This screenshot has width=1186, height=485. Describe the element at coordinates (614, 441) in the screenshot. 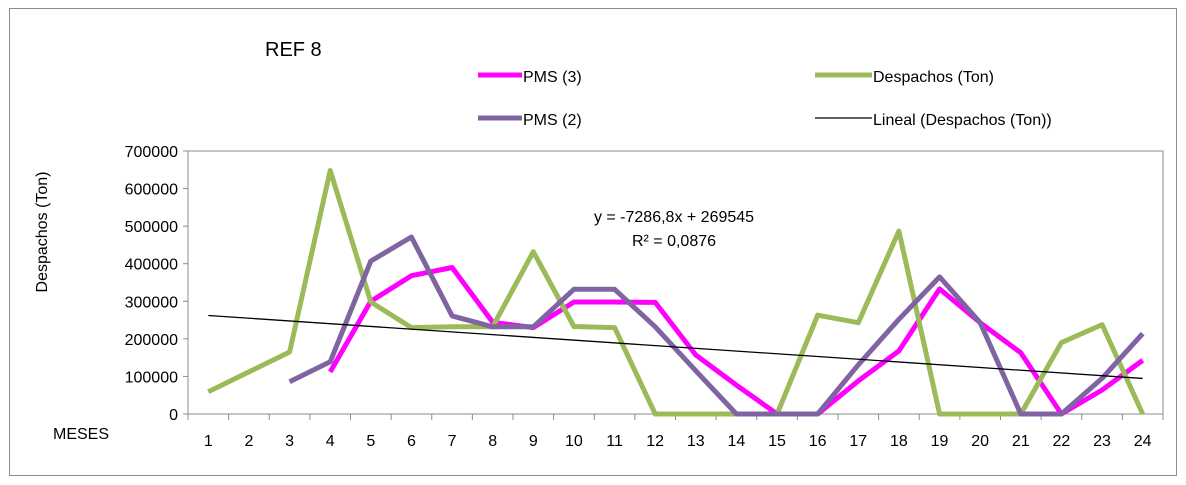

I see `x-tick-label: 11` at that location.